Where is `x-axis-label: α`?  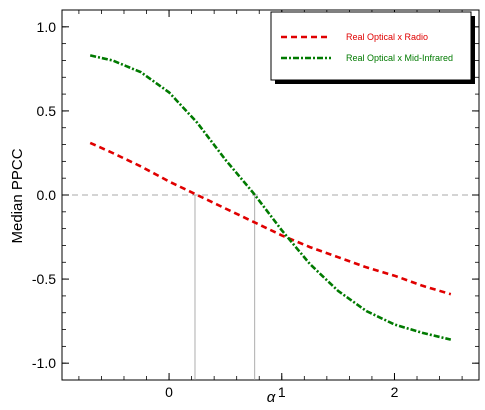
x-axis-label: α is located at coordinates (271, 397).